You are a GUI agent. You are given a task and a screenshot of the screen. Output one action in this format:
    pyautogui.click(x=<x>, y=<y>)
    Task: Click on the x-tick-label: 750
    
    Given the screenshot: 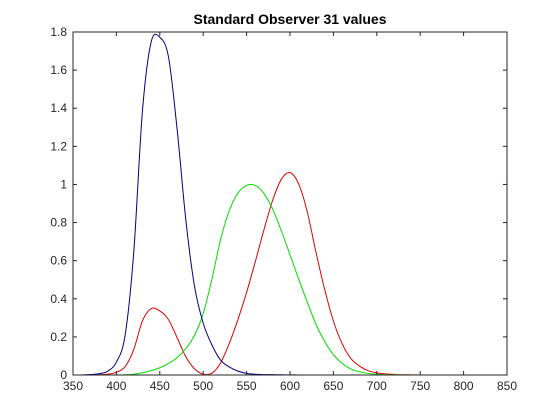 What is the action you would take?
    pyautogui.click(x=420, y=386)
    